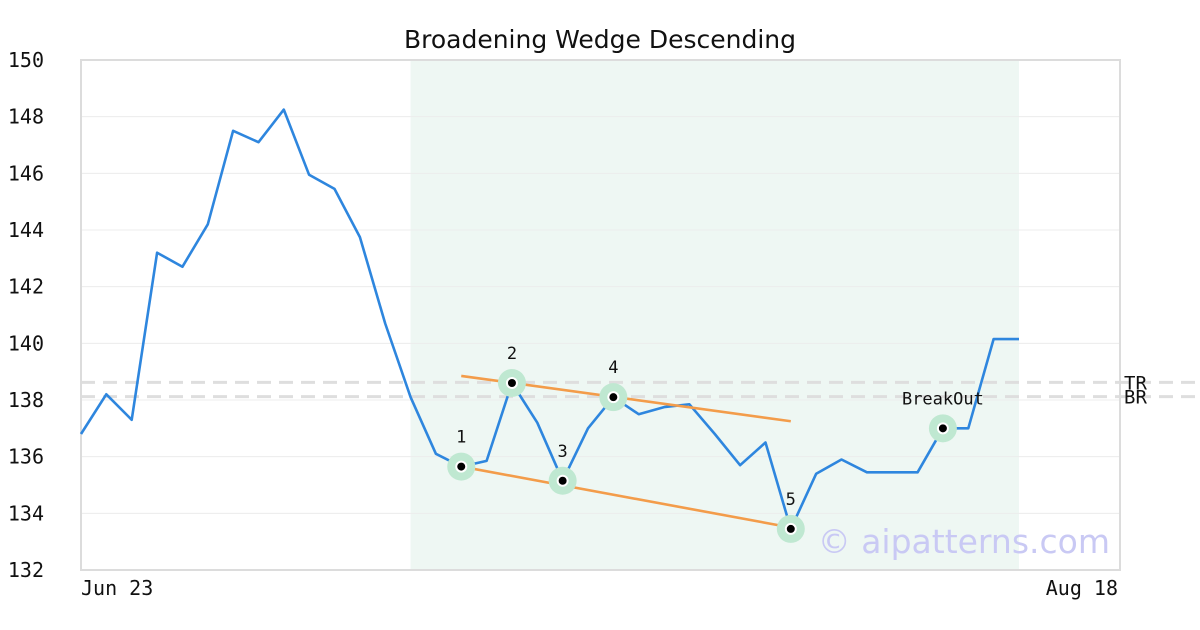 This screenshot has width=1200, height=630. Describe the element at coordinates (26, 570) in the screenshot. I see `y-tick-label: 132` at that location.